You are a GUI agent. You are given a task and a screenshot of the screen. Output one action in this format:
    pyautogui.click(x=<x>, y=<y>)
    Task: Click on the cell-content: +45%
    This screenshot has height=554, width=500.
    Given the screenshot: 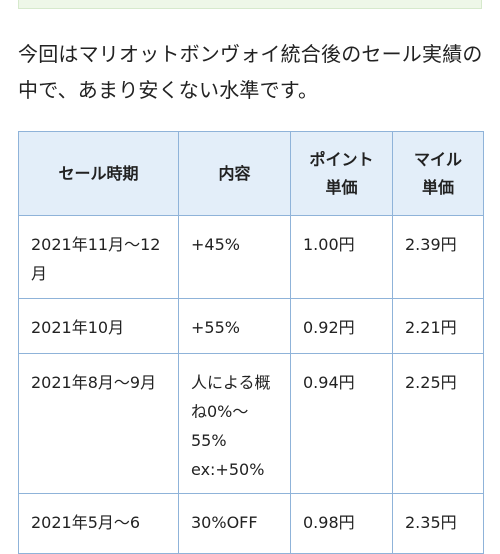 What is the action you would take?
    pyautogui.click(x=234, y=257)
    